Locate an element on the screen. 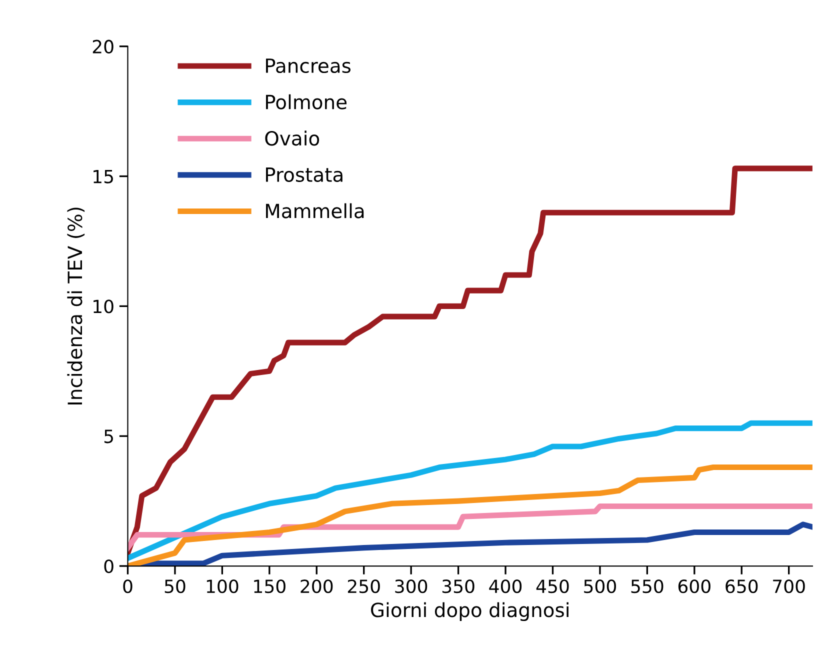 The width and height of the screenshot is (835, 662). x-tick-label: 450 is located at coordinates (552, 587).